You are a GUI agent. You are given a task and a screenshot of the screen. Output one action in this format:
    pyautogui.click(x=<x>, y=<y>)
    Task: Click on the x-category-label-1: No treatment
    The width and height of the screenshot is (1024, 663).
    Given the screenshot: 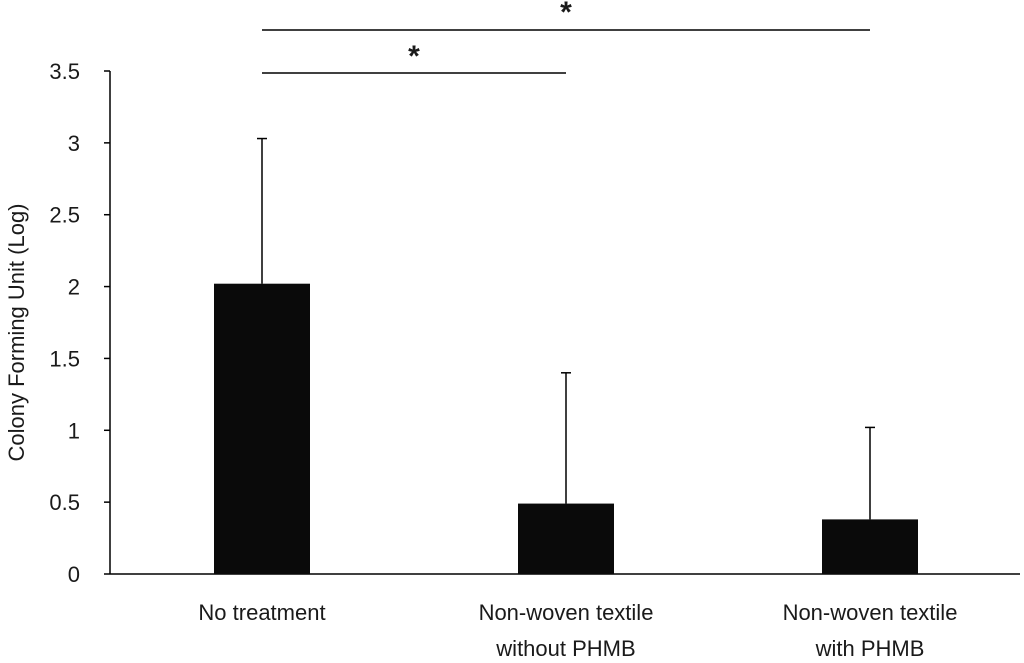 What is the action you would take?
    pyautogui.click(x=261, y=612)
    